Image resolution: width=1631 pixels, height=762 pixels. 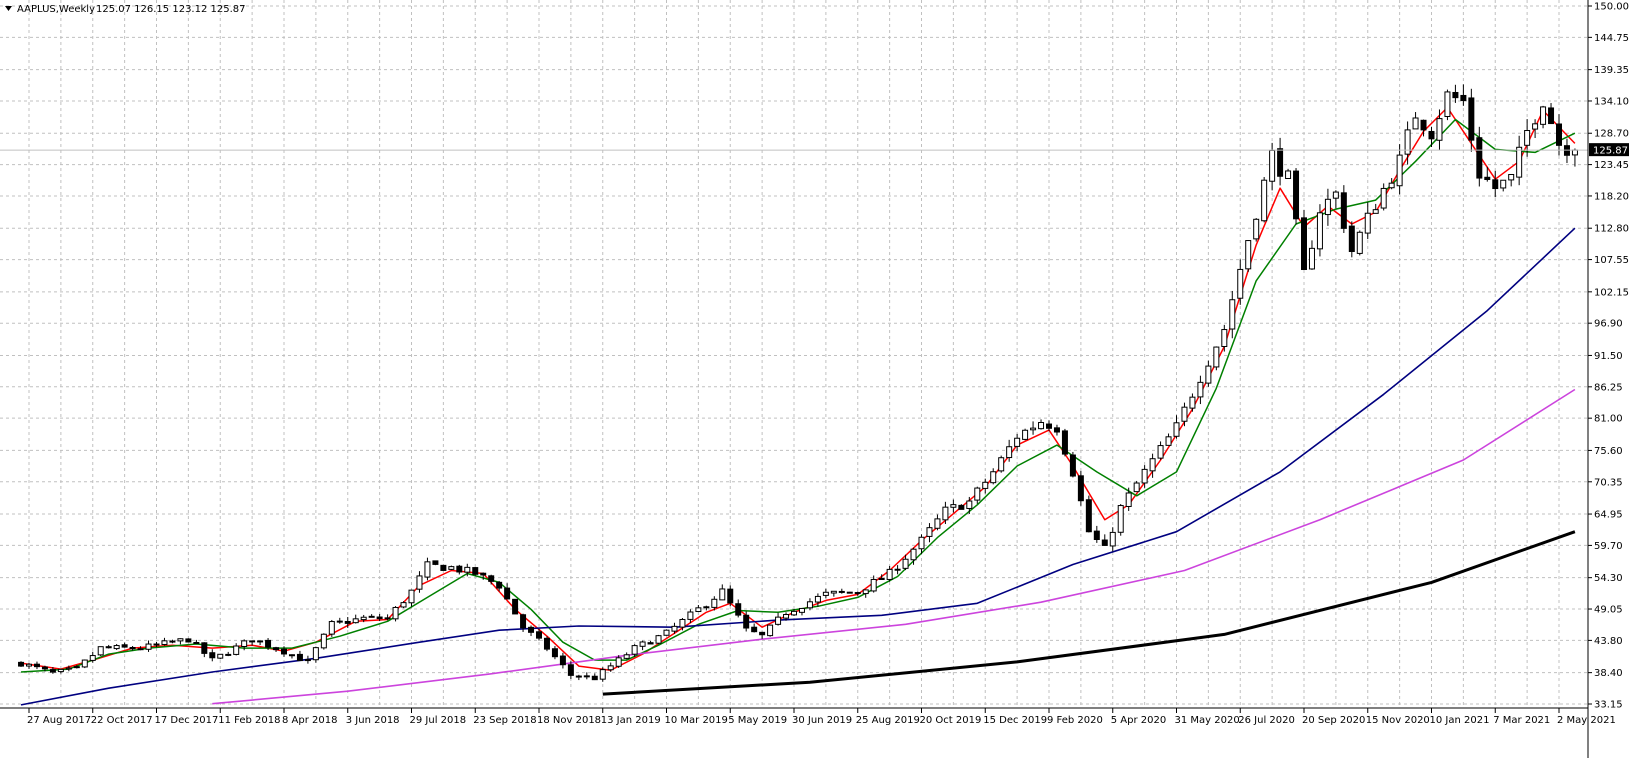 I want to click on x-tick-label: 7 Mar 2021, so click(x=1521, y=720).